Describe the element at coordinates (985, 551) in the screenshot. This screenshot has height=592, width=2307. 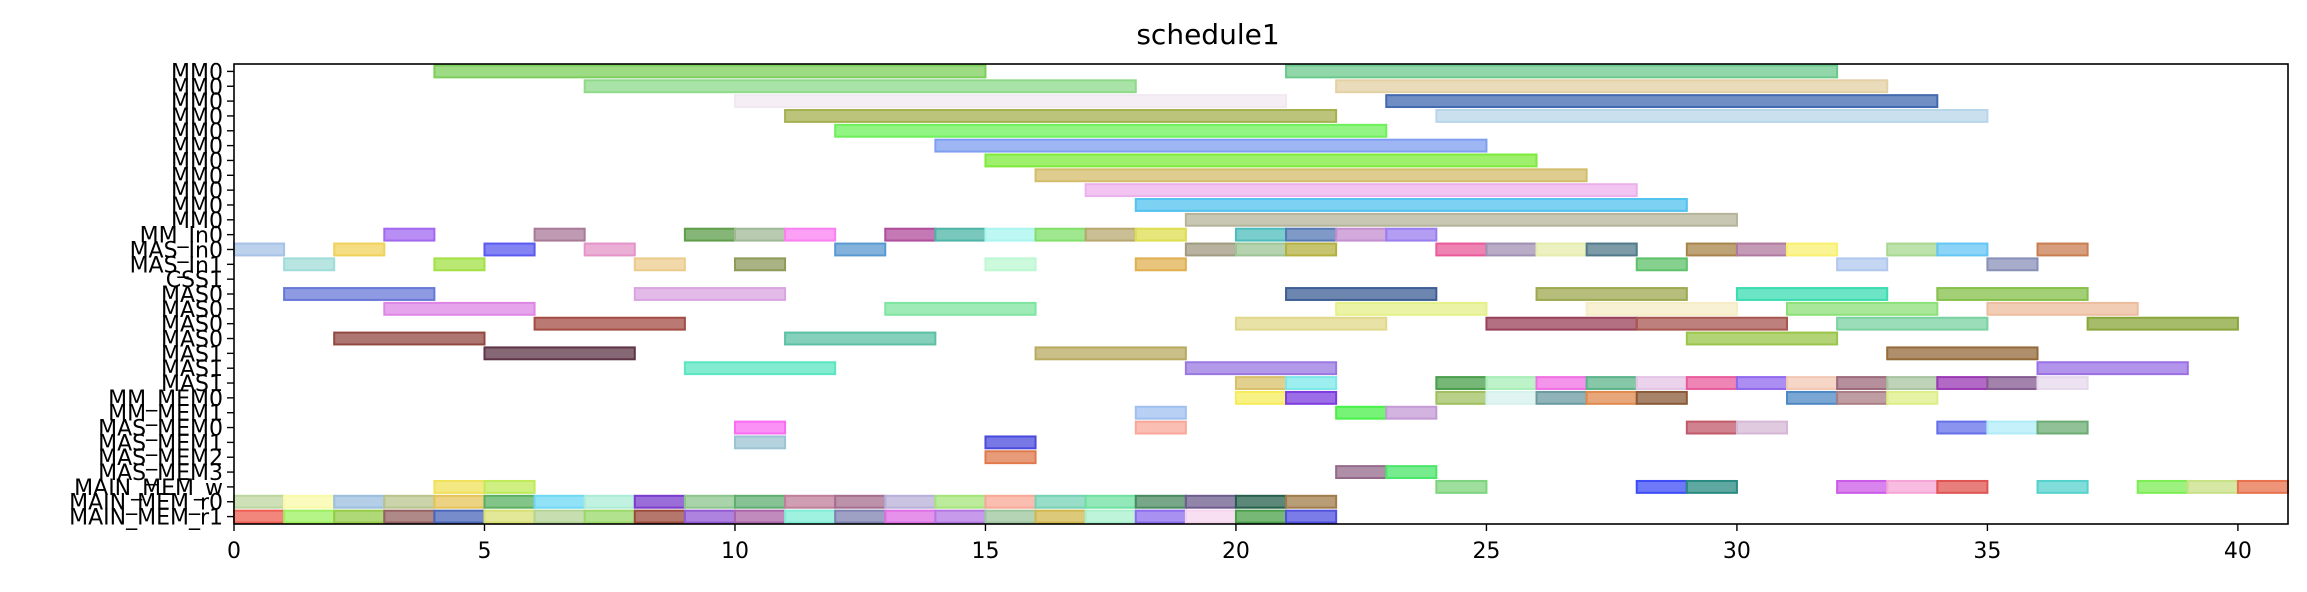
I see `x-tick-label: 15` at that location.